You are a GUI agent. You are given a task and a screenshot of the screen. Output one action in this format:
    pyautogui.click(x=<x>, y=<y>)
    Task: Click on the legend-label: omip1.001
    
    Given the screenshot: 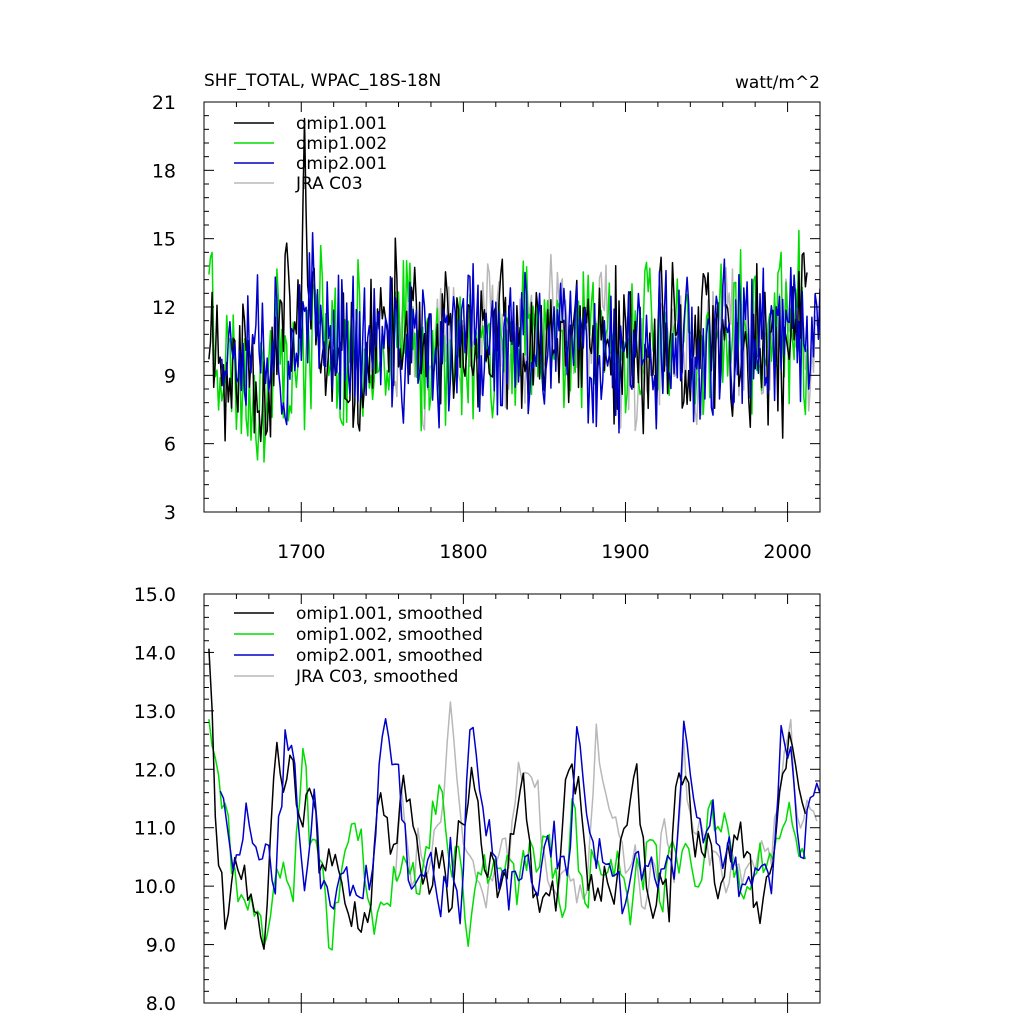 What is the action you would take?
    pyautogui.click(x=341, y=124)
    